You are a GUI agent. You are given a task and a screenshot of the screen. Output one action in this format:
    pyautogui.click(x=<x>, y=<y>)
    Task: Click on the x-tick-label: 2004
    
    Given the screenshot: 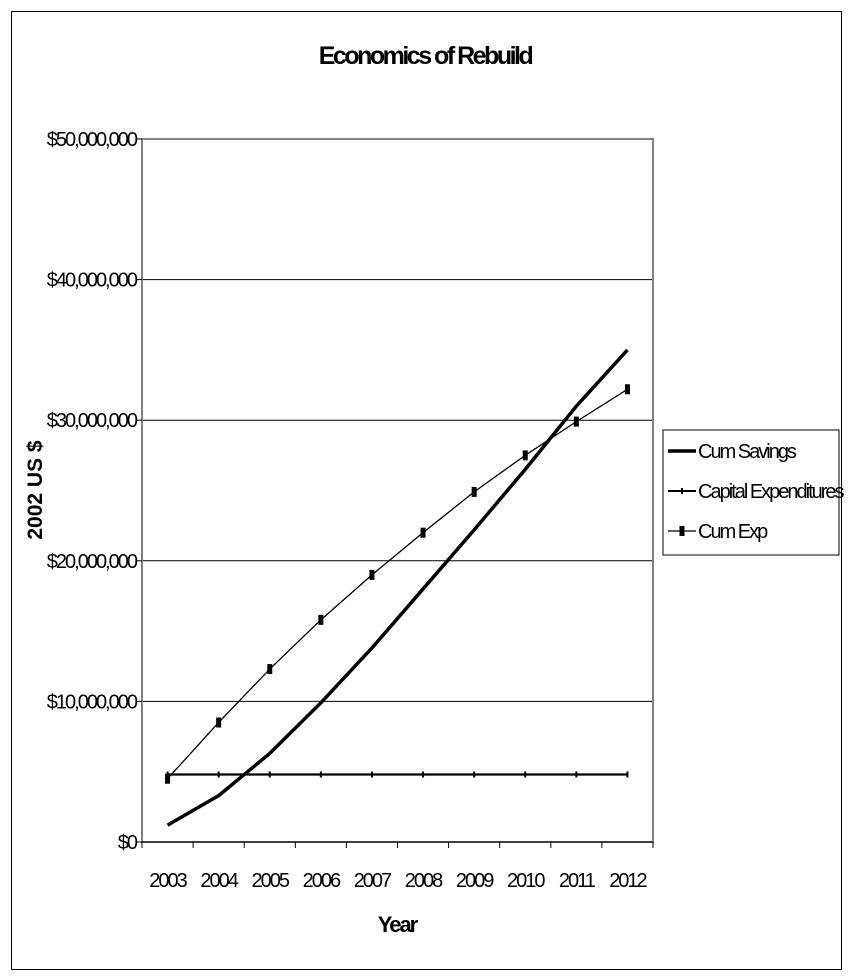 What is the action you would take?
    pyautogui.click(x=219, y=881)
    